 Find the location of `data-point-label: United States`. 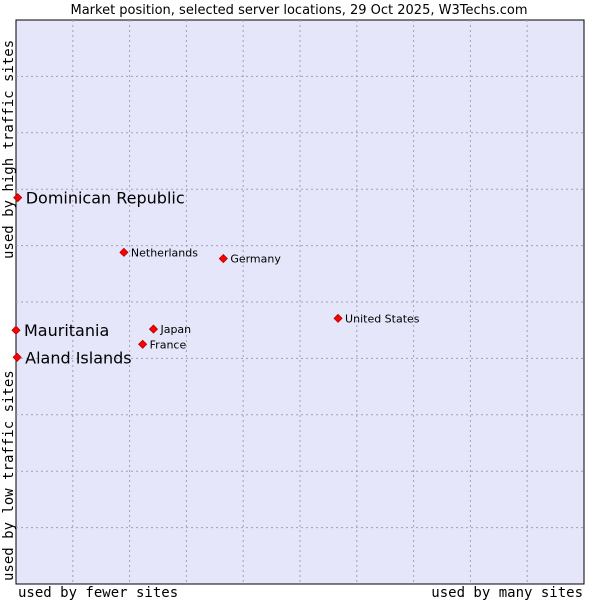

data-point-label: United States is located at coordinates (382, 318).